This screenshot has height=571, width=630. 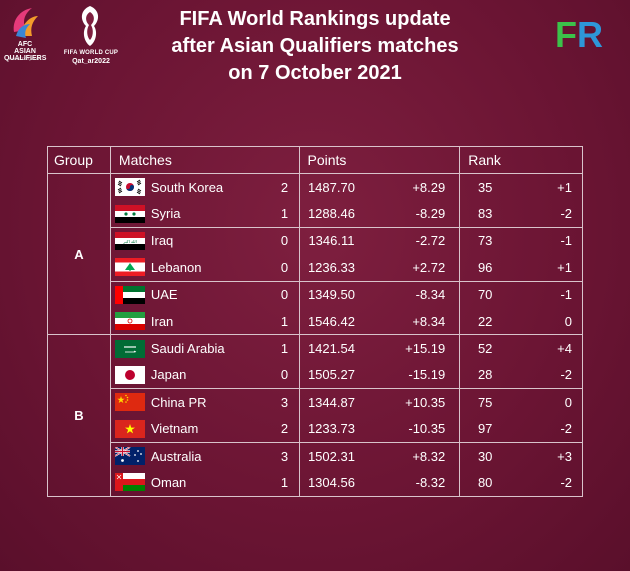 What do you see at coordinates (331, 187) in the screenshot?
I see `points-value: 1487.70` at bounding box center [331, 187].